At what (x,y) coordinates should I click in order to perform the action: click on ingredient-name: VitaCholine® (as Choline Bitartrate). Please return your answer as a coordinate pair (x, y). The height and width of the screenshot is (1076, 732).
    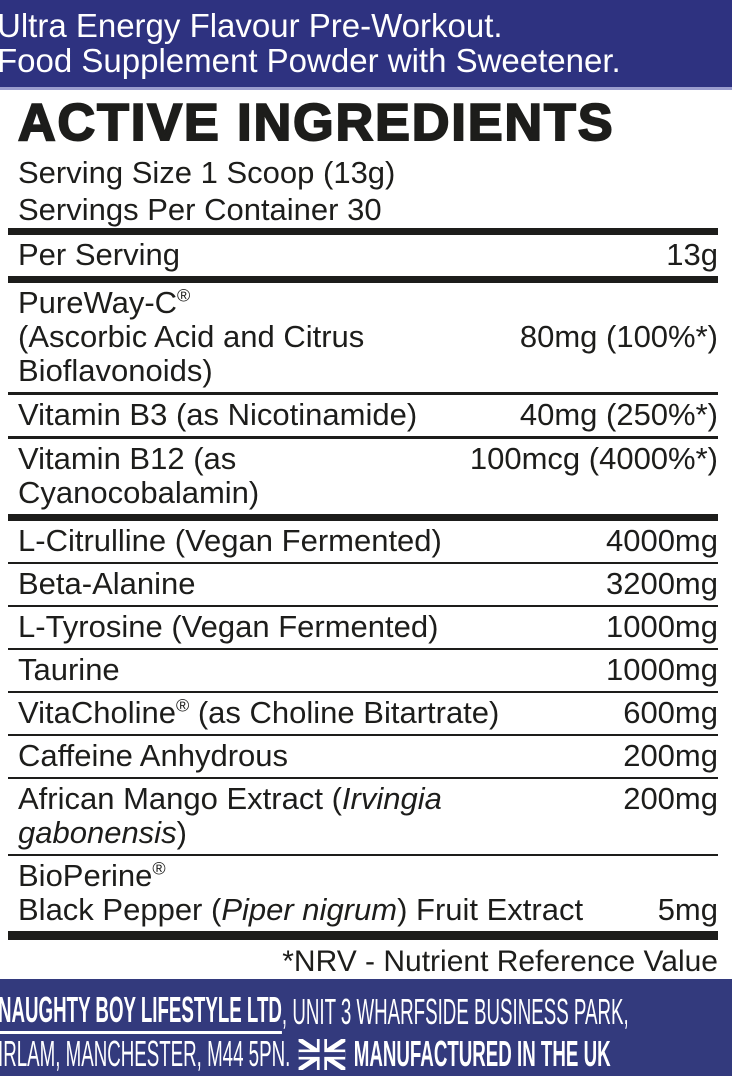
    Looking at the image, I should click on (259, 712).